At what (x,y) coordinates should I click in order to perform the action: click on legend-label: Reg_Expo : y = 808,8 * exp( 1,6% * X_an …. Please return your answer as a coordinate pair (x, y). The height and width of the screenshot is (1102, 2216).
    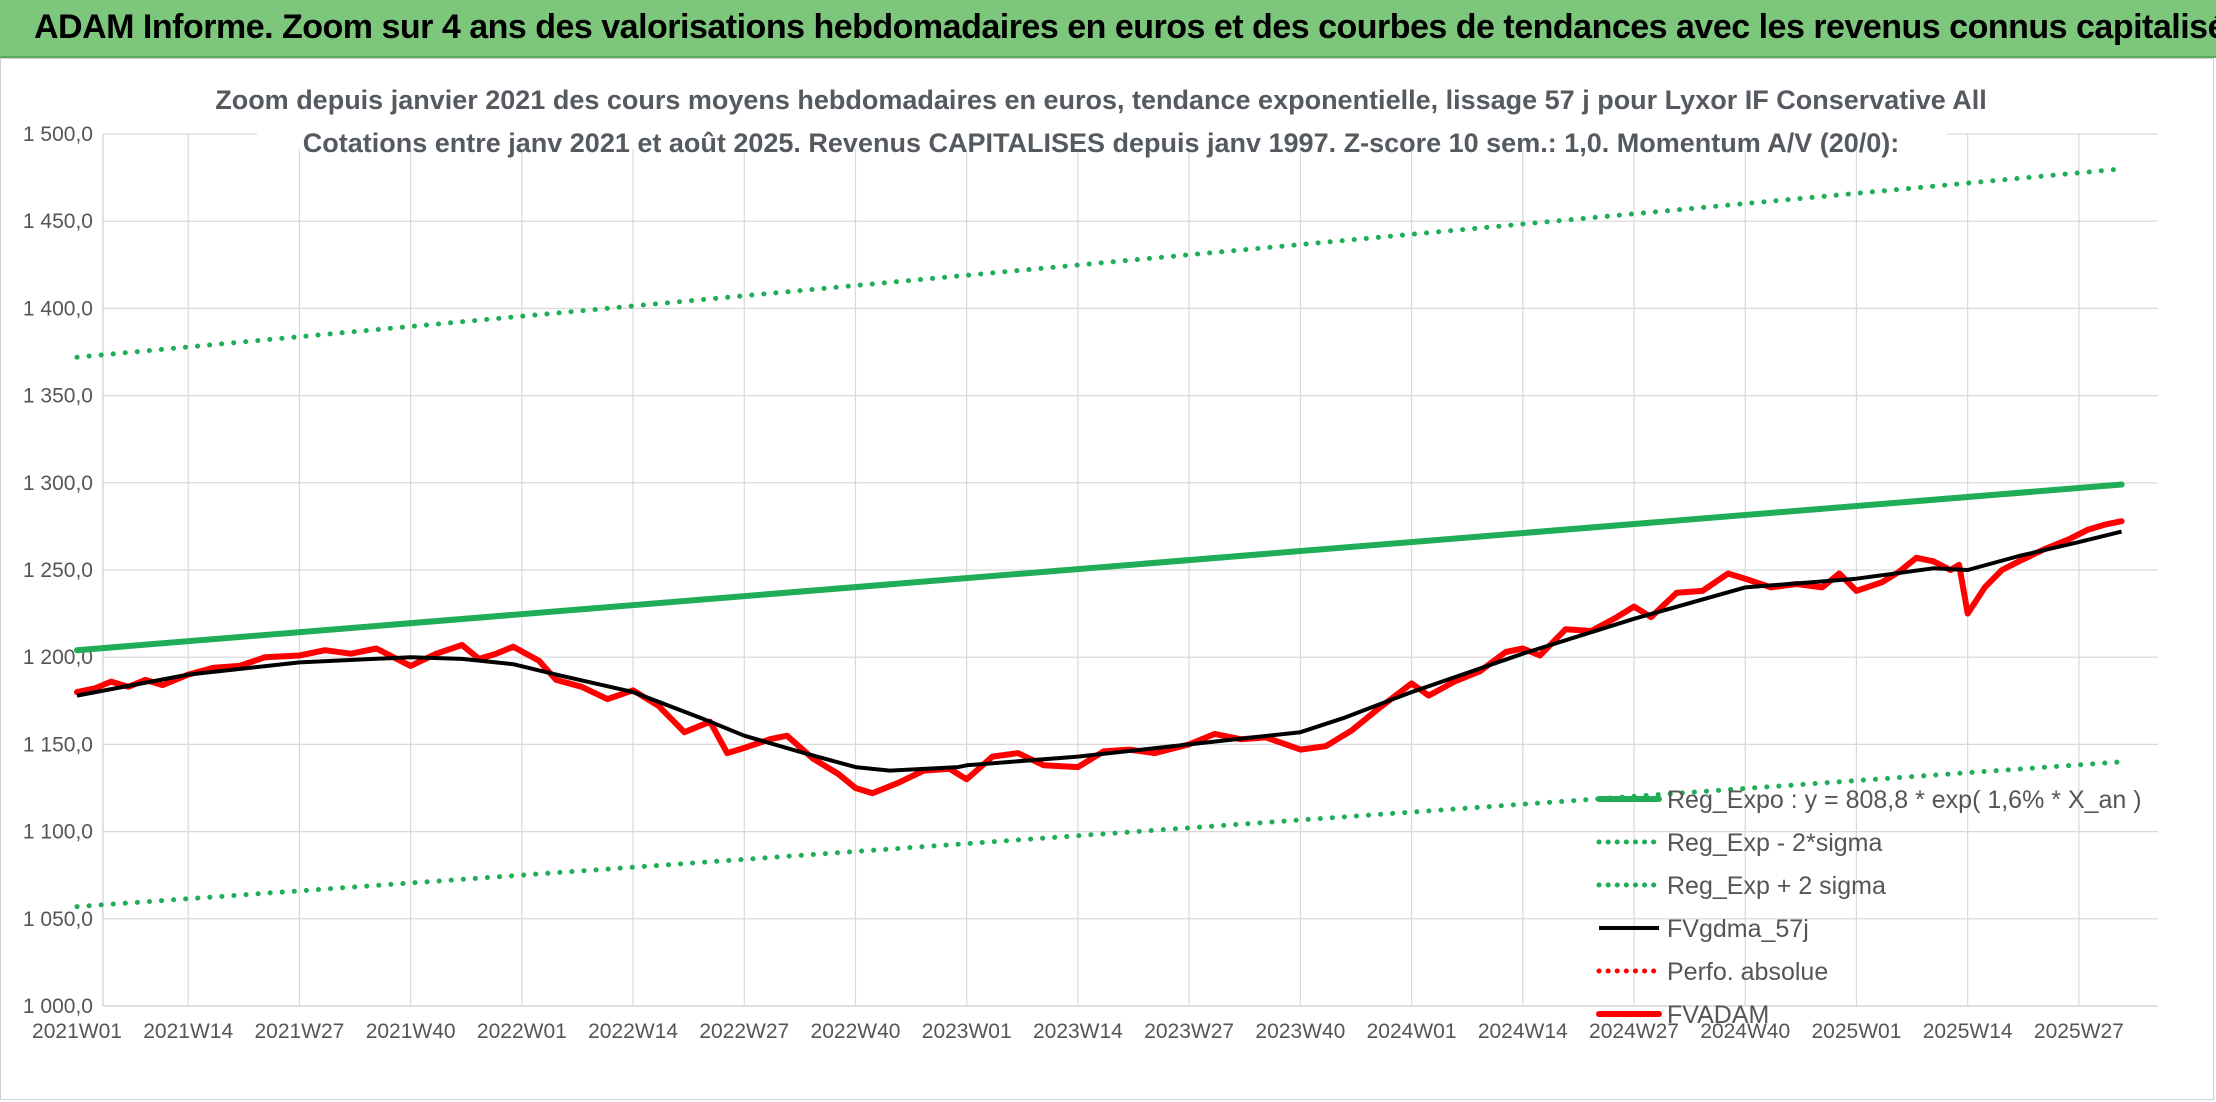
    Looking at the image, I should click on (1904, 800).